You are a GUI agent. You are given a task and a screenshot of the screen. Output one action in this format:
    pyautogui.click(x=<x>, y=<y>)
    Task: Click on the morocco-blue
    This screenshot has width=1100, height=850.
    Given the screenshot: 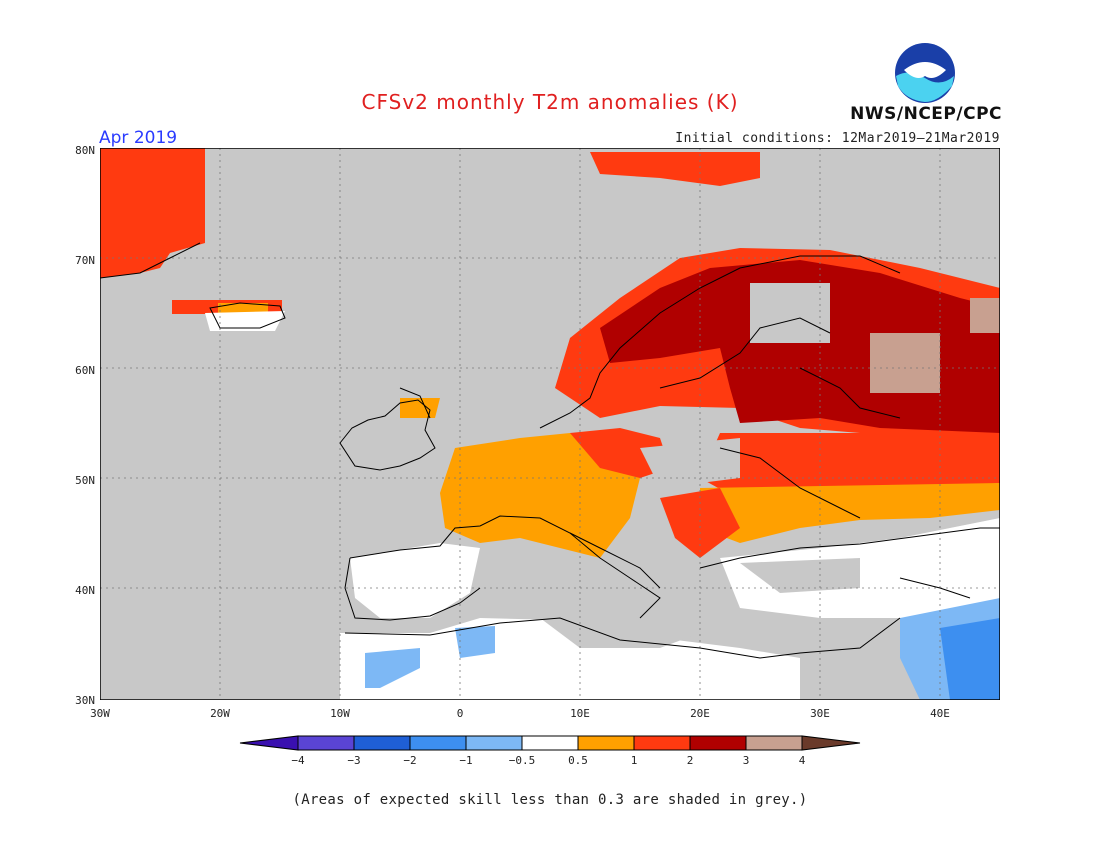 What is the action you would take?
    pyautogui.click(x=392, y=668)
    